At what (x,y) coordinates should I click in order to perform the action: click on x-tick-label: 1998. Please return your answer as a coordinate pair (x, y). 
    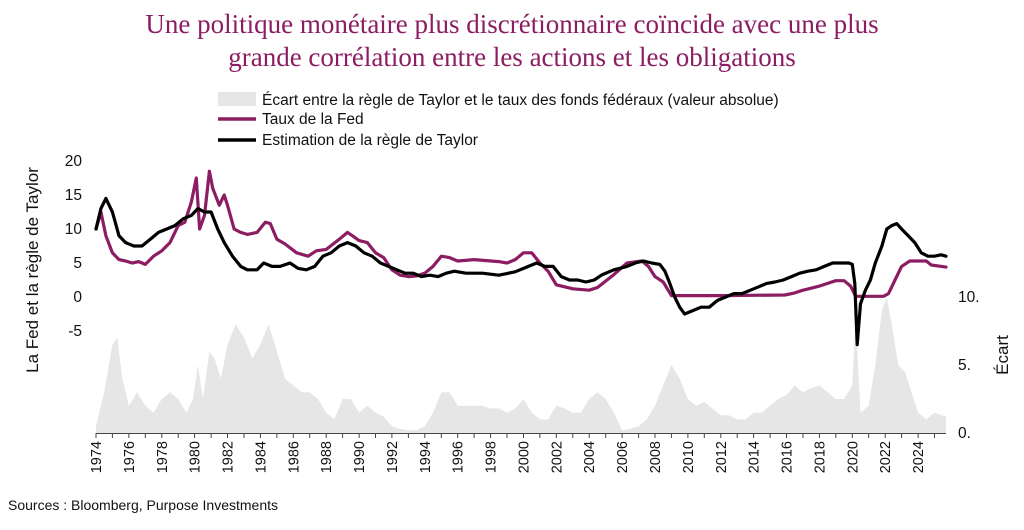
    Looking at the image, I should click on (492, 457).